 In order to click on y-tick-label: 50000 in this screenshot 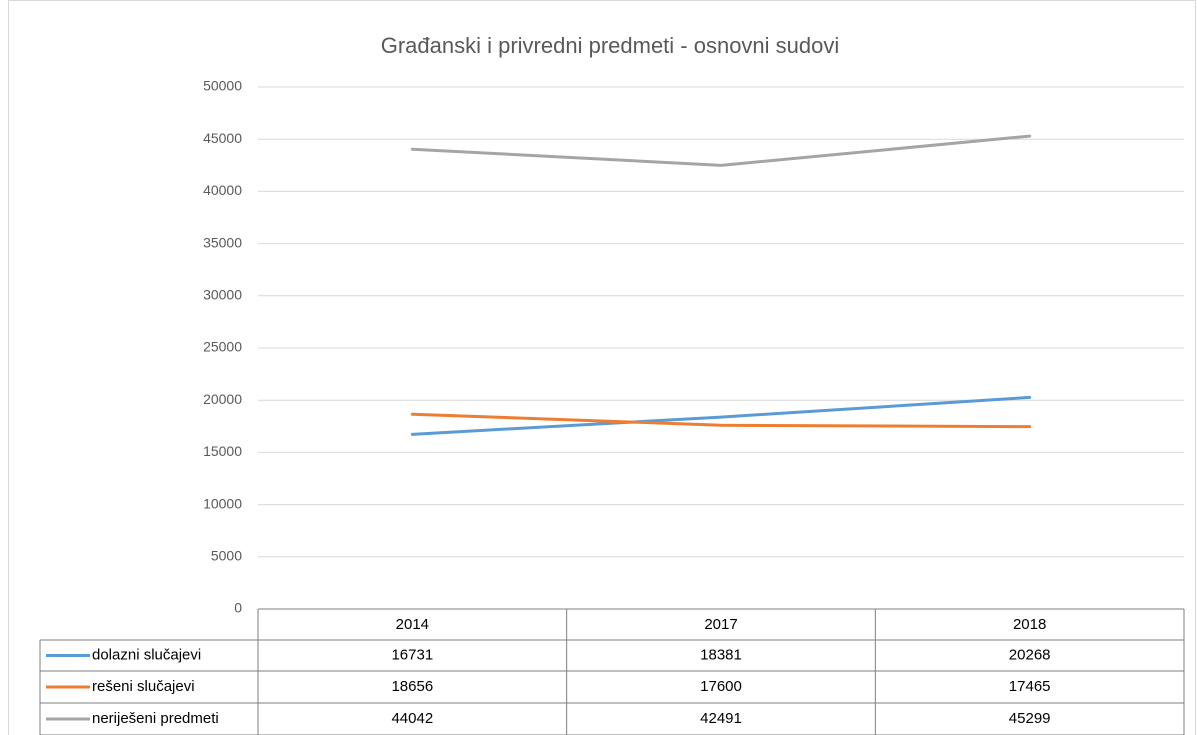, I will do `click(222, 86)`.